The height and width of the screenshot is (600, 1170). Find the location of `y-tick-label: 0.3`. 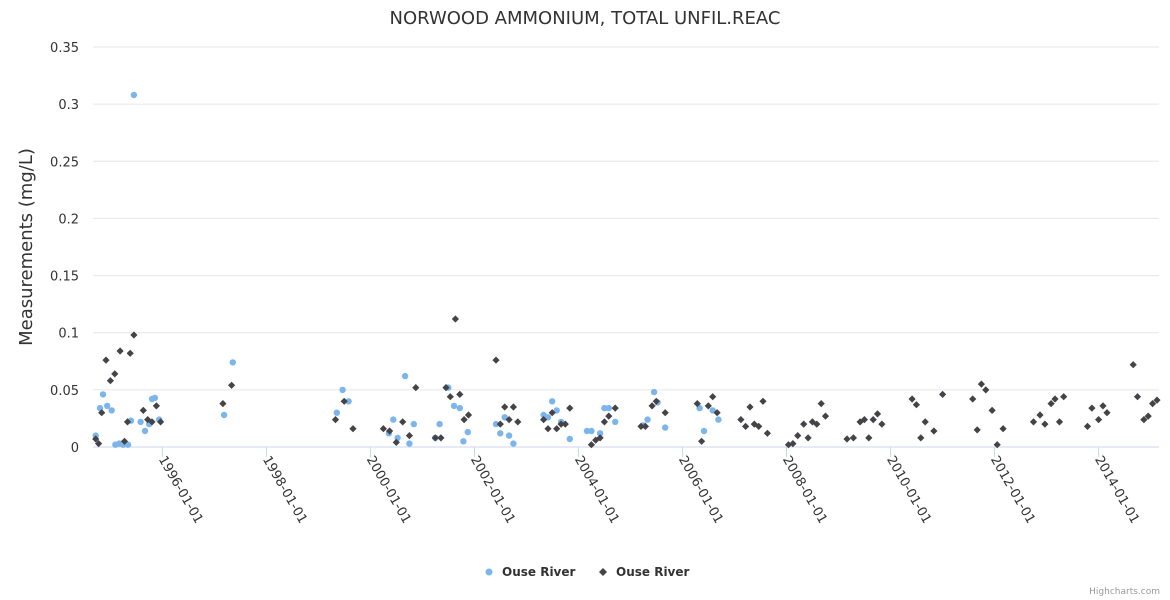

y-tick-label: 0.3 is located at coordinates (68, 105).